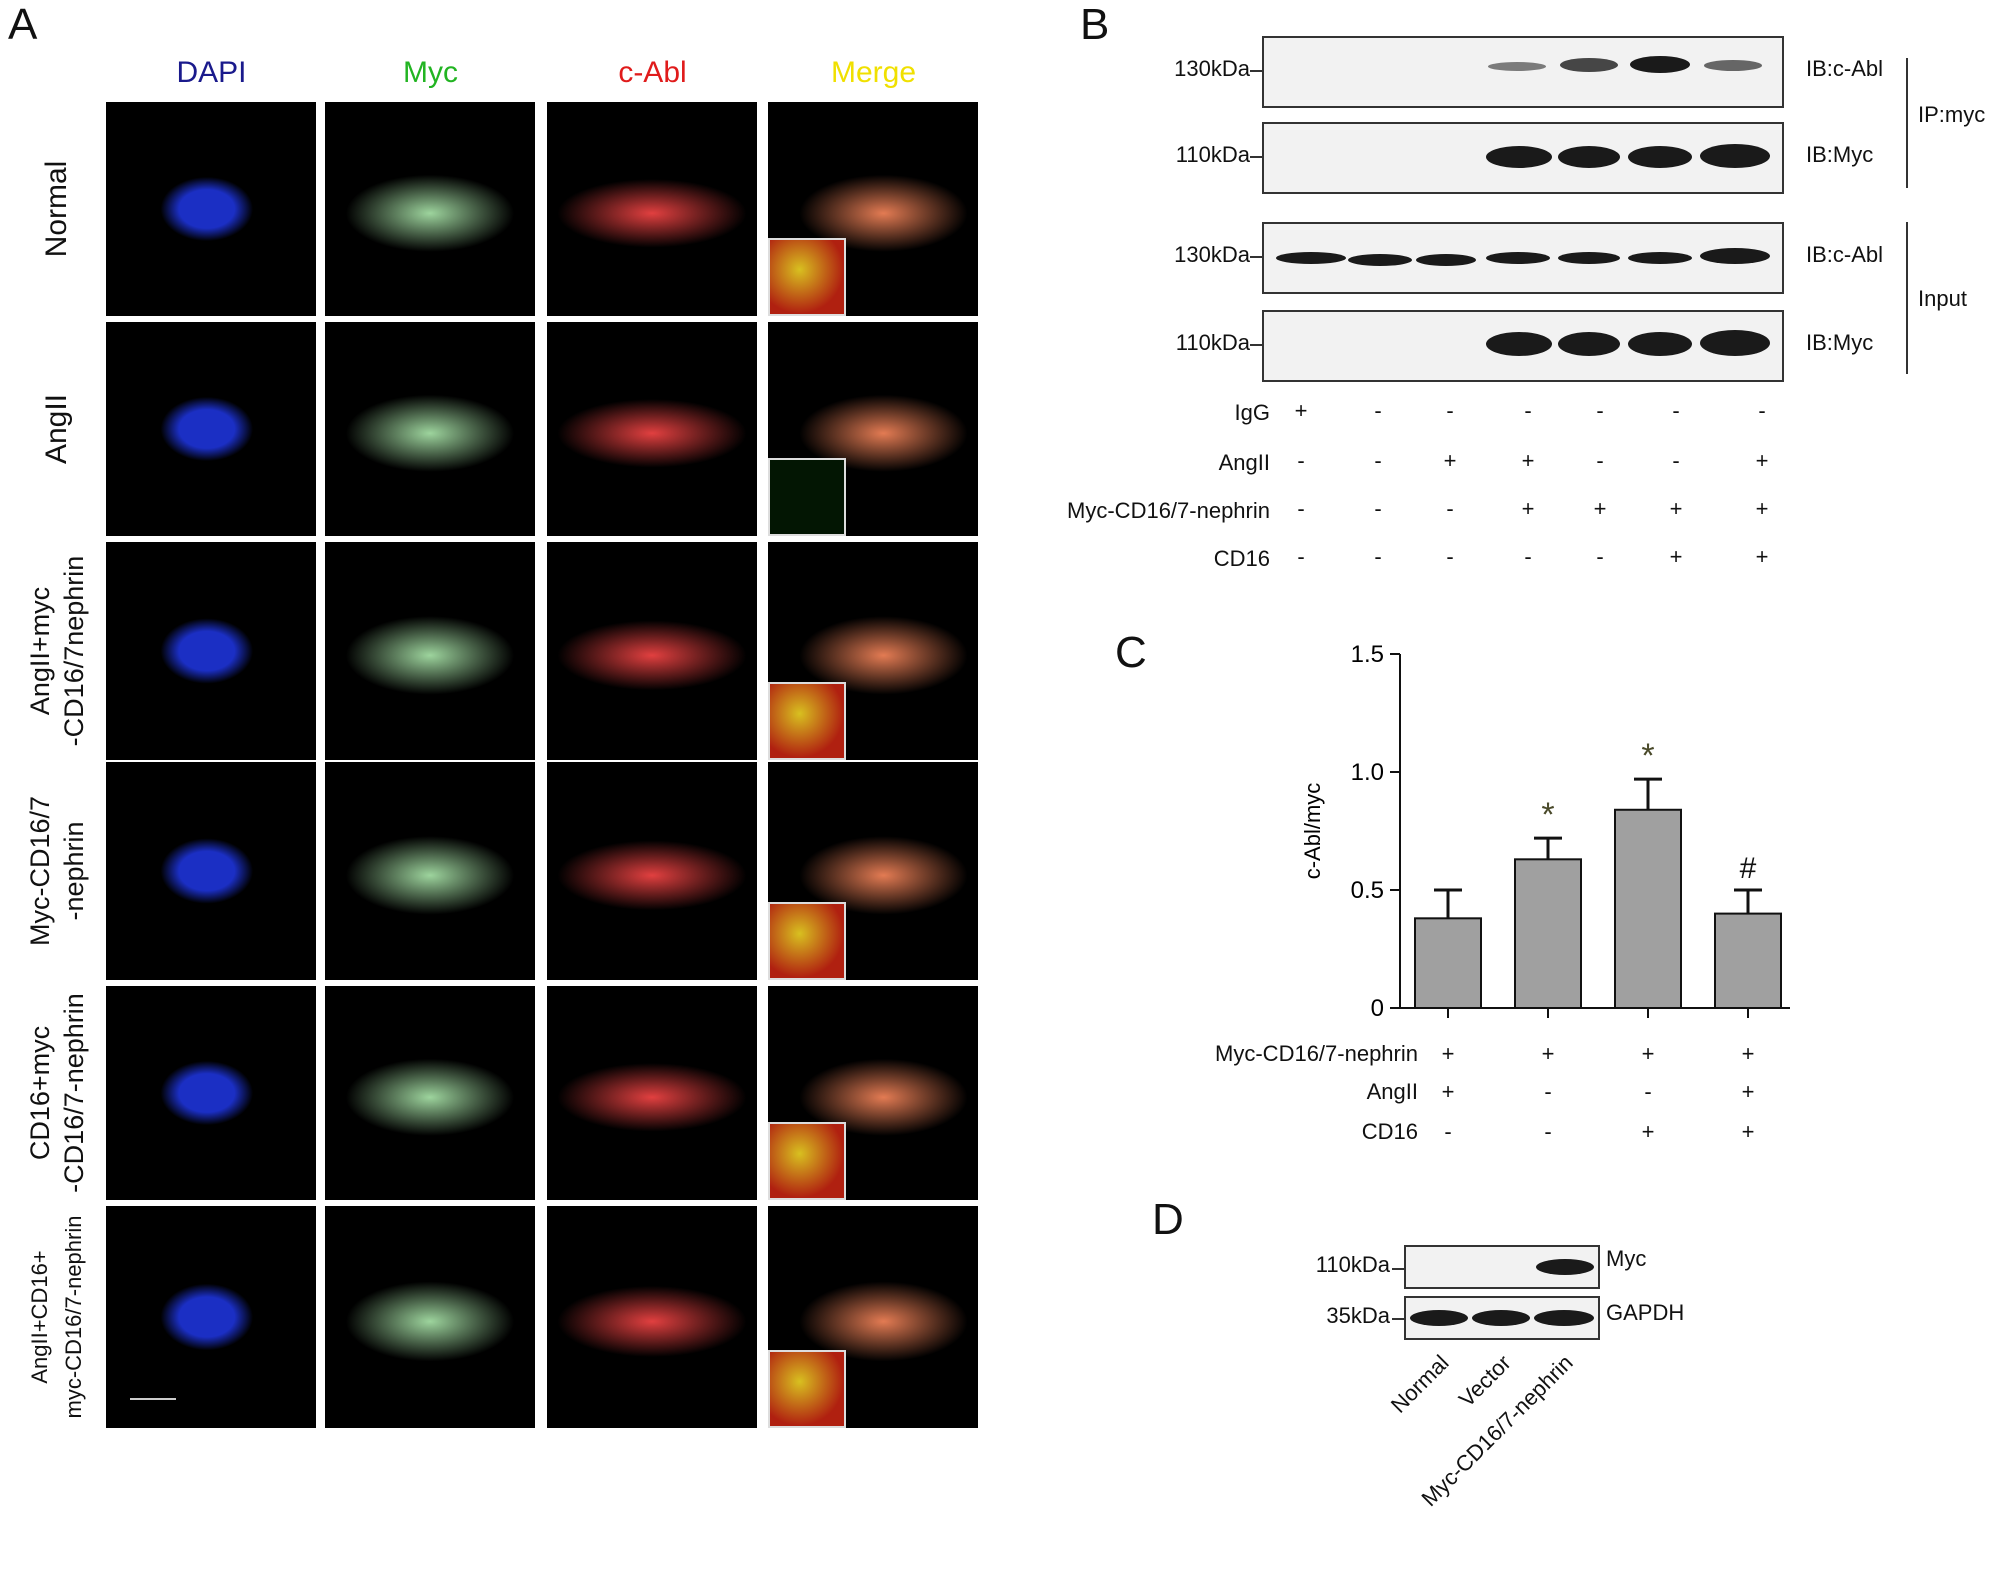 This screenshot has height=1581, width=2000. I want to click on ib-label-3: IB:Myc, so click(1840, 342).